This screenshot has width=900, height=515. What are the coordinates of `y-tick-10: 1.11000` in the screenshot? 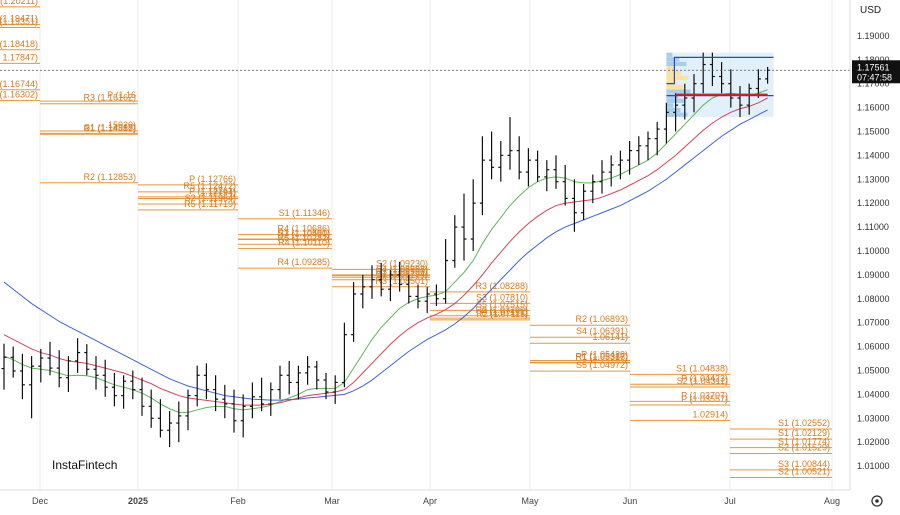 It's located at (873, 227).